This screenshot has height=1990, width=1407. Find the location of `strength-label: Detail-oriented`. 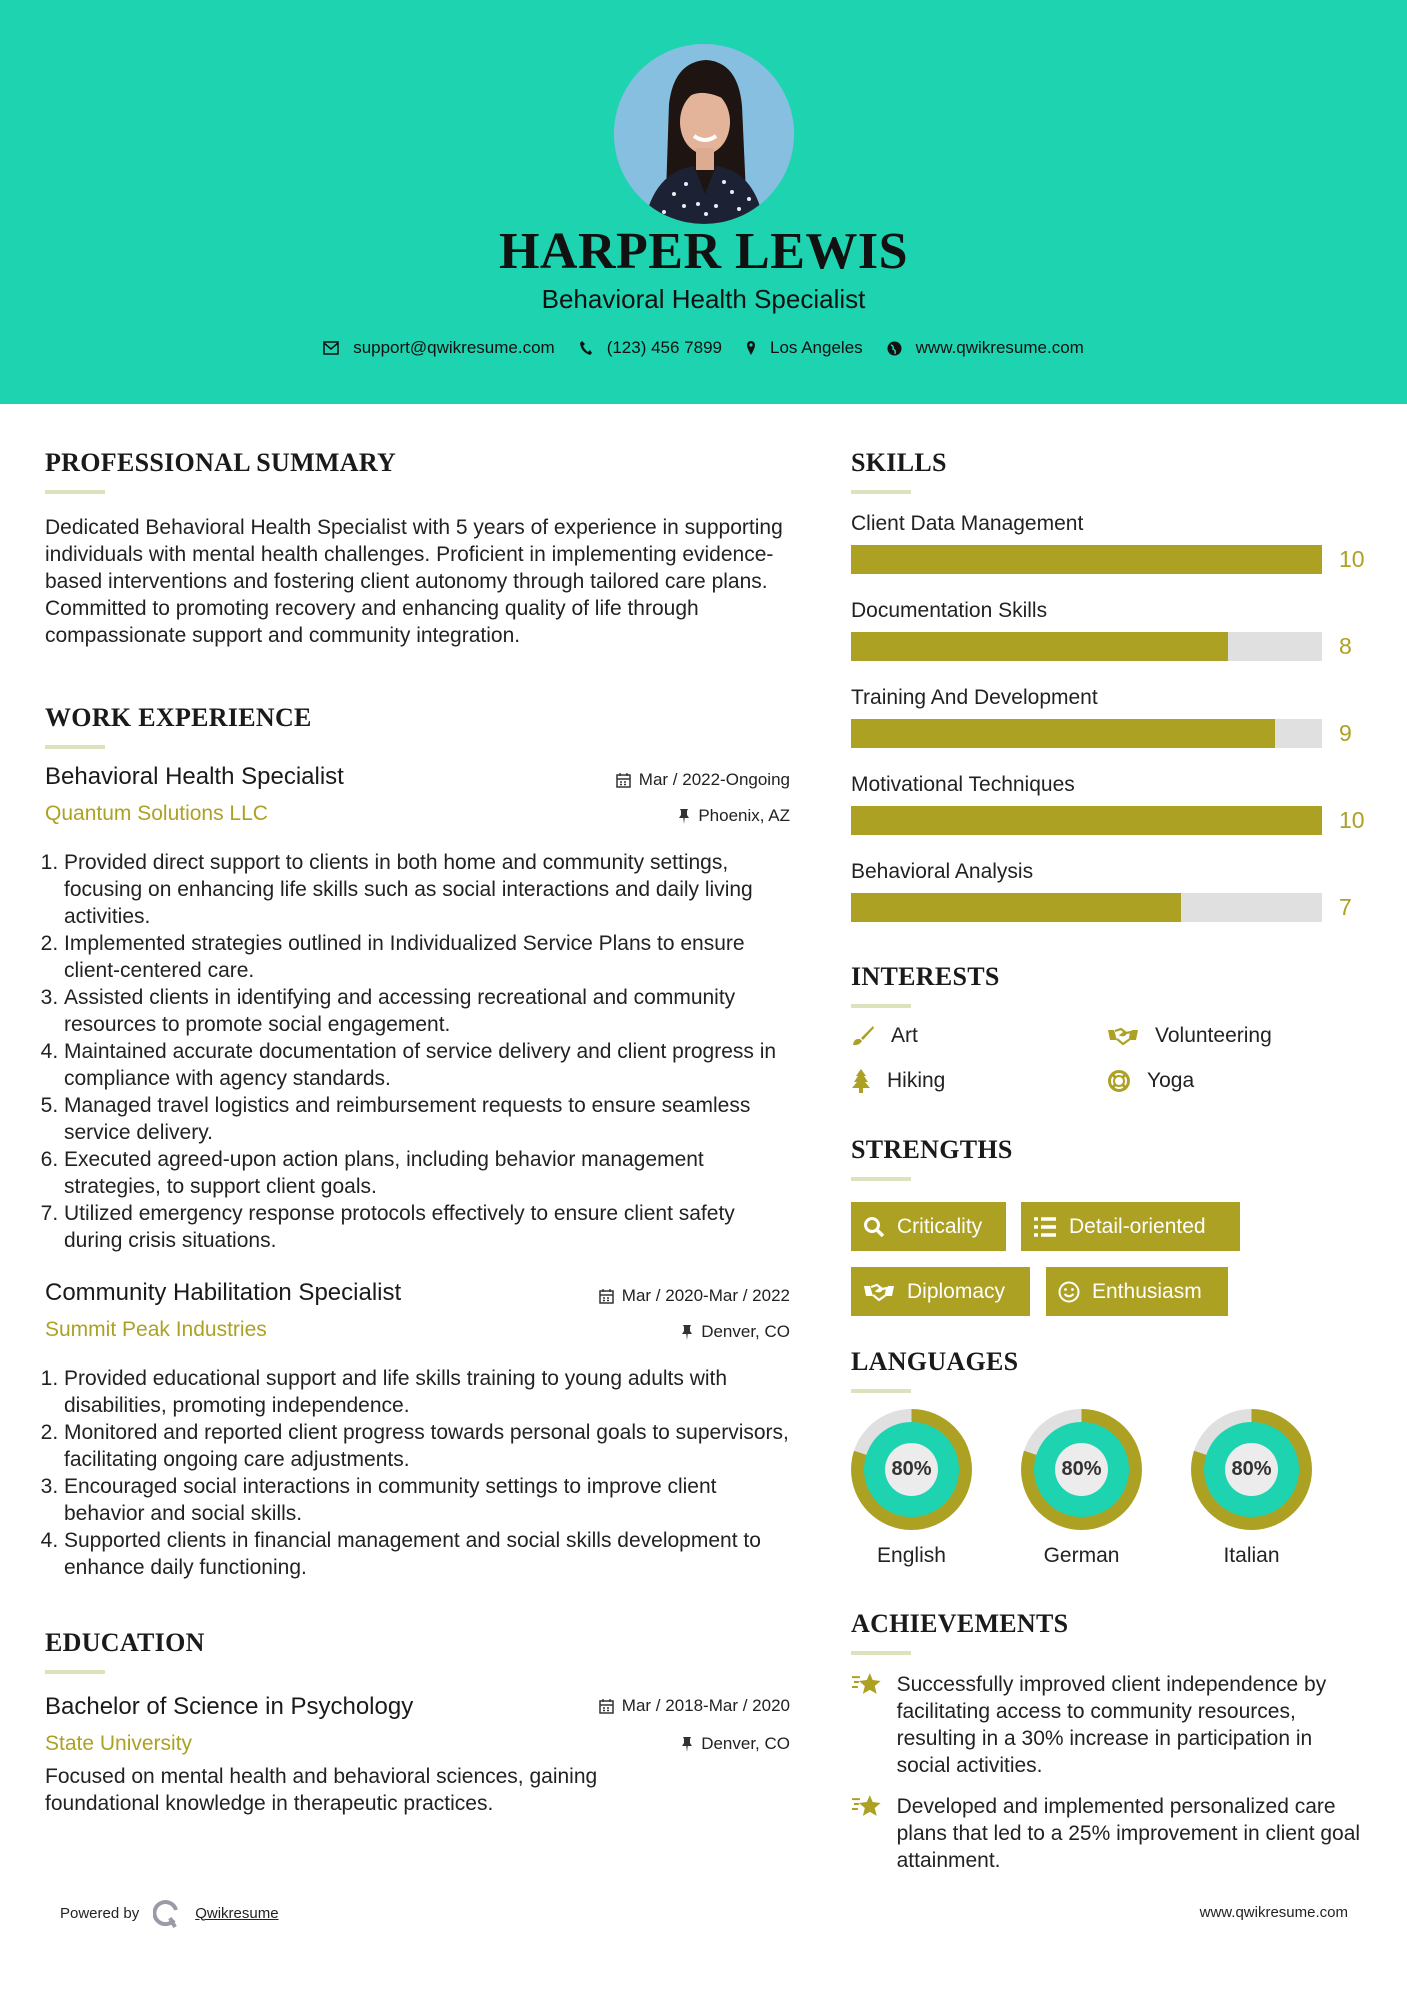

strength-label: Detail-oriented is located at coordinates (1137, 1226).